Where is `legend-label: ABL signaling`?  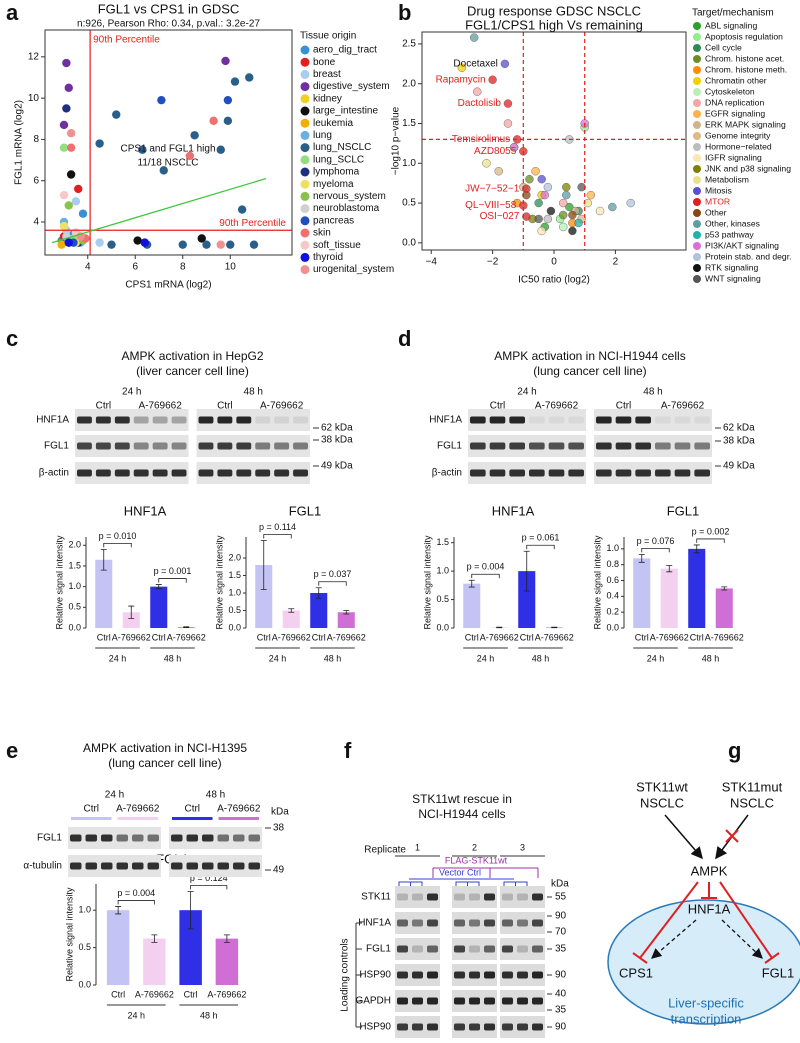 legend-label: ABL signaling is located at coordinates (731, 25).